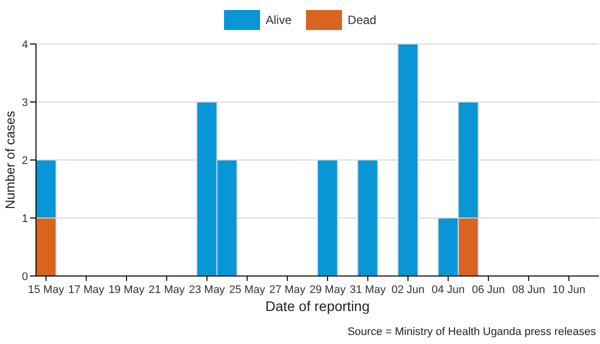  What do you see at coordinates (207, 290) in the screenshot?
I see `x-tick-label: 23 May` at bounding box center [207, 290].